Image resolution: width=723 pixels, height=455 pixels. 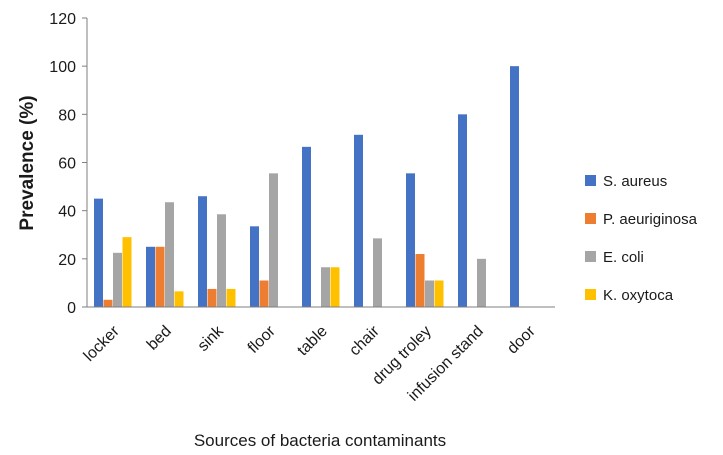 What do you see at coordinates (590, 294) in the screenshot?
I see `legend-swatch-k-oxytoca` at bounding box center [590, 294].